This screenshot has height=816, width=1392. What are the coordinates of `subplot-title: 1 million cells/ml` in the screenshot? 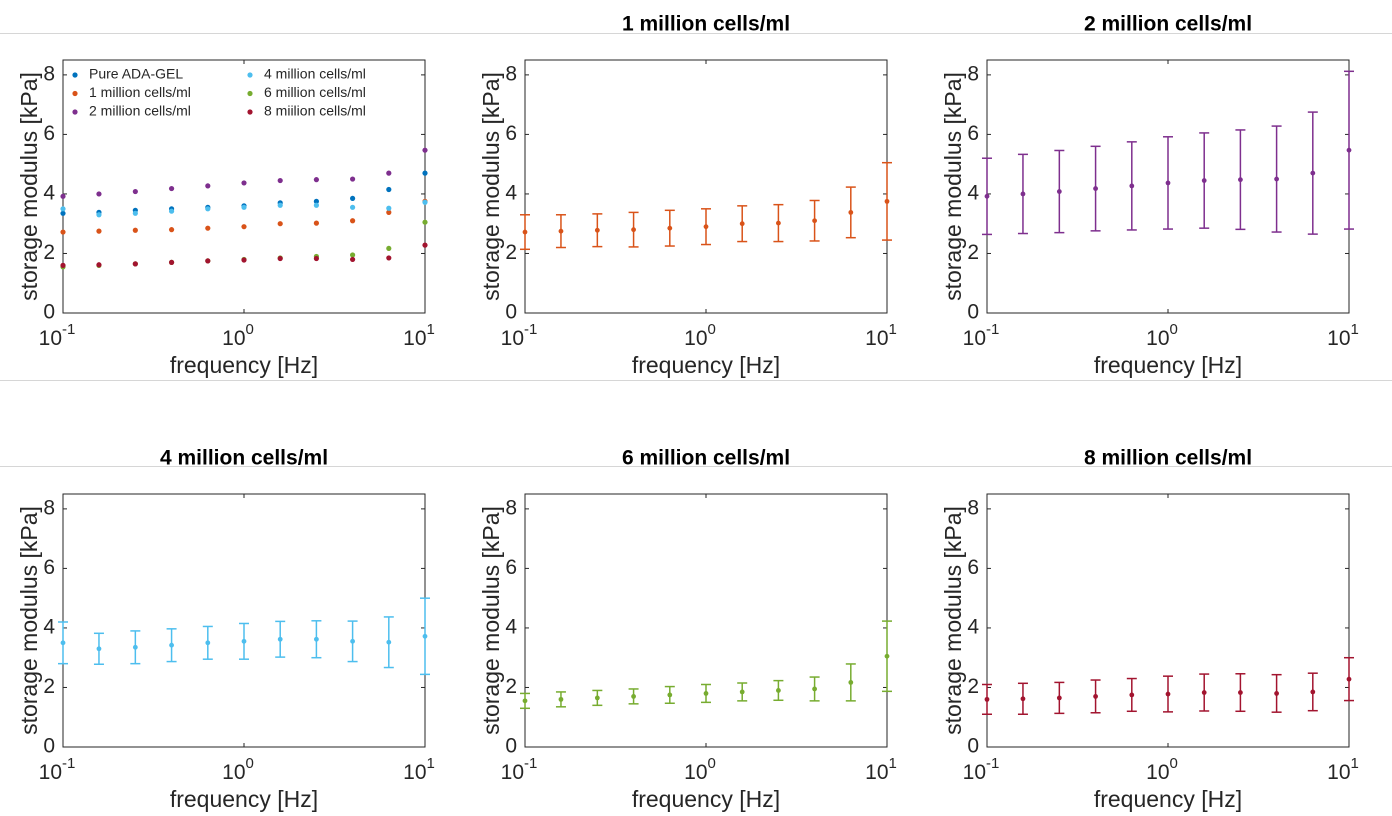 It's located at (706, 24).